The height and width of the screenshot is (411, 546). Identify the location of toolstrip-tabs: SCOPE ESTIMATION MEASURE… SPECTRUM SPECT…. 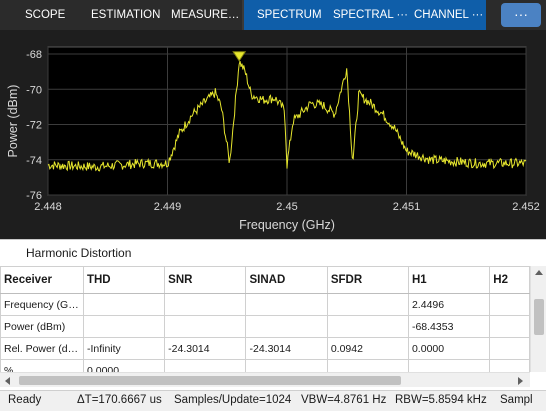
(273, 15).